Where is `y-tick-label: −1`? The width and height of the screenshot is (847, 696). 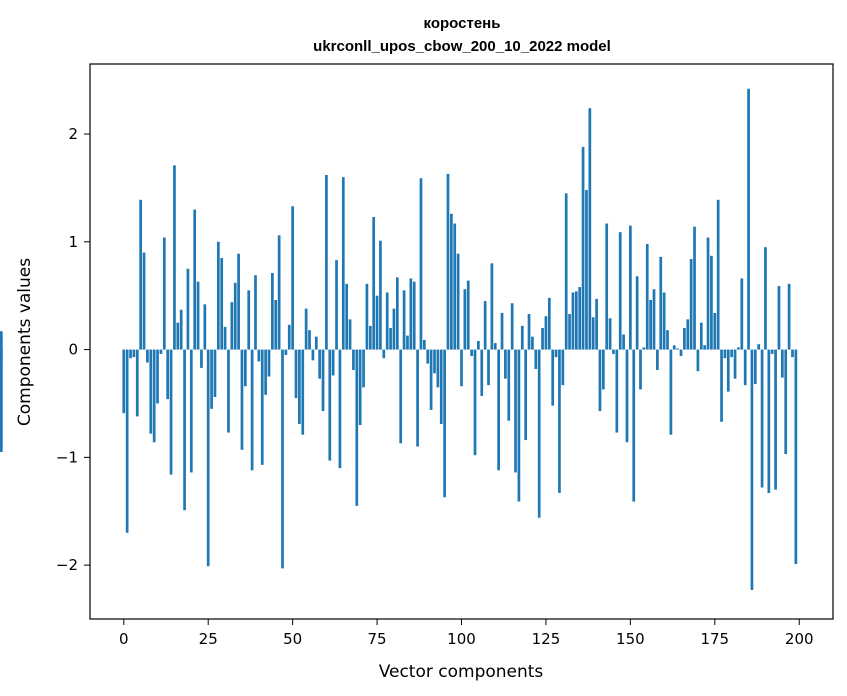 y-tick-label: −1 is located at coordinates (67, 457).